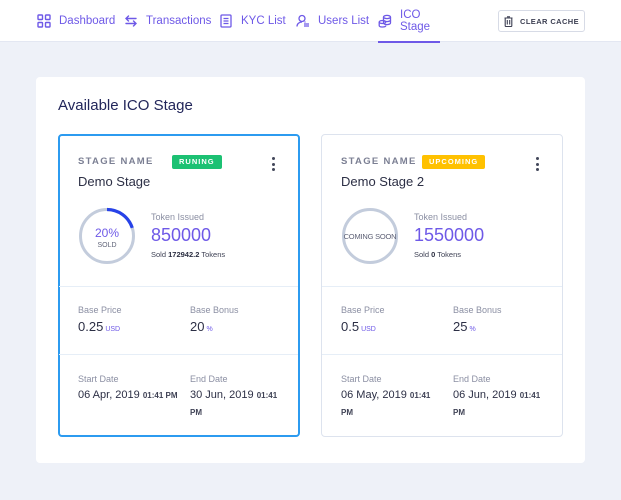  Describe the element at coordinates (383, 181) in the screenshot. I see `stage-name: Demo Stage 2` at that location.